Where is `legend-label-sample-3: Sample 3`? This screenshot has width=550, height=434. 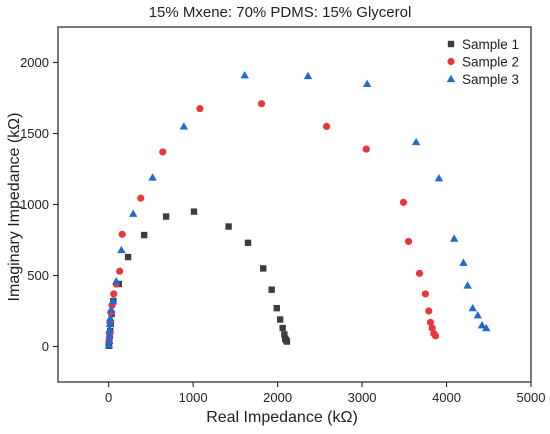 legend-label-sample-3: Sample 3 is located at coordinates (490, 79).